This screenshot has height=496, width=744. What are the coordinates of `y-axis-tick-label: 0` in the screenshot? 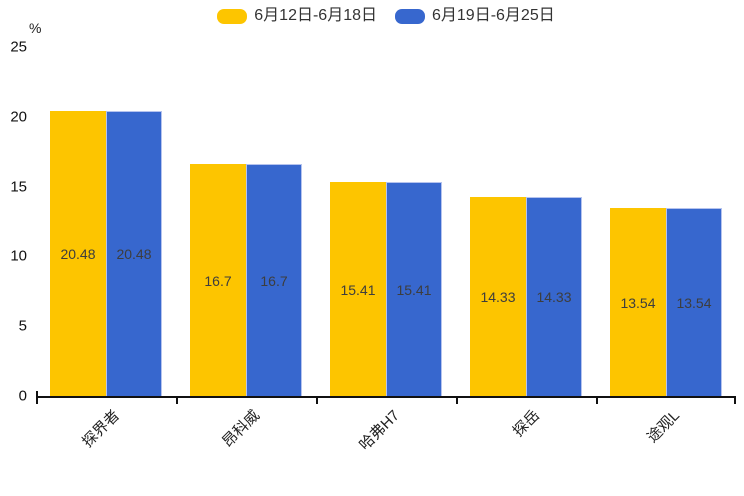 It's located at (22, 396).